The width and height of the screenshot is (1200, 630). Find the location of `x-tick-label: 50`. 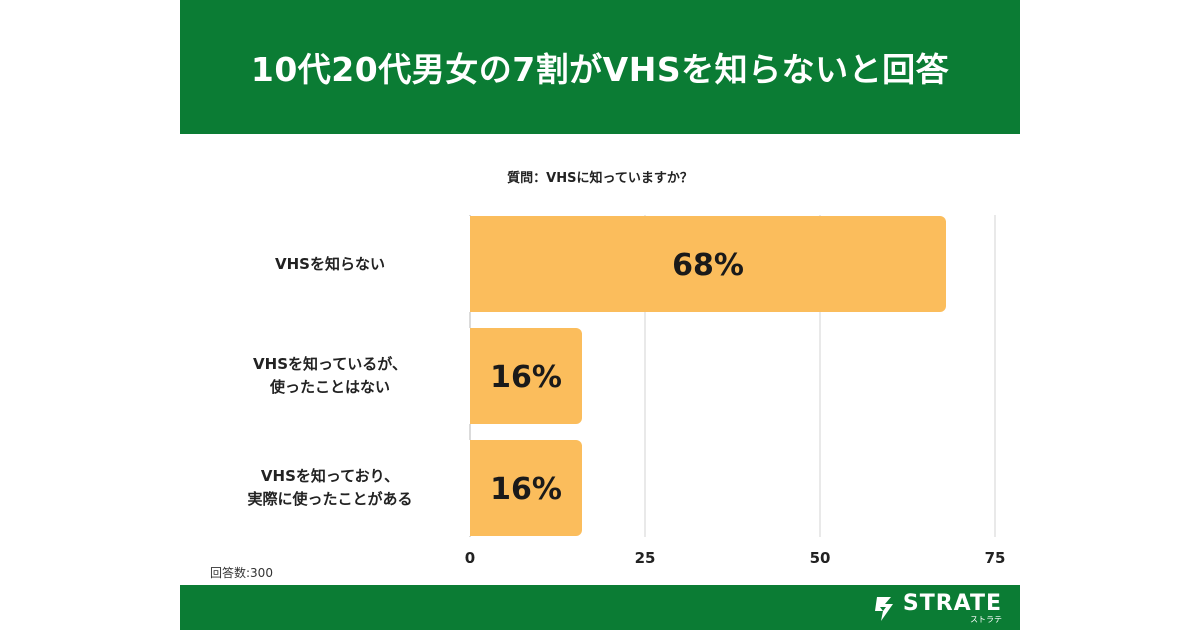

x-tick-label: 50 is located at coordinates (820, 558).